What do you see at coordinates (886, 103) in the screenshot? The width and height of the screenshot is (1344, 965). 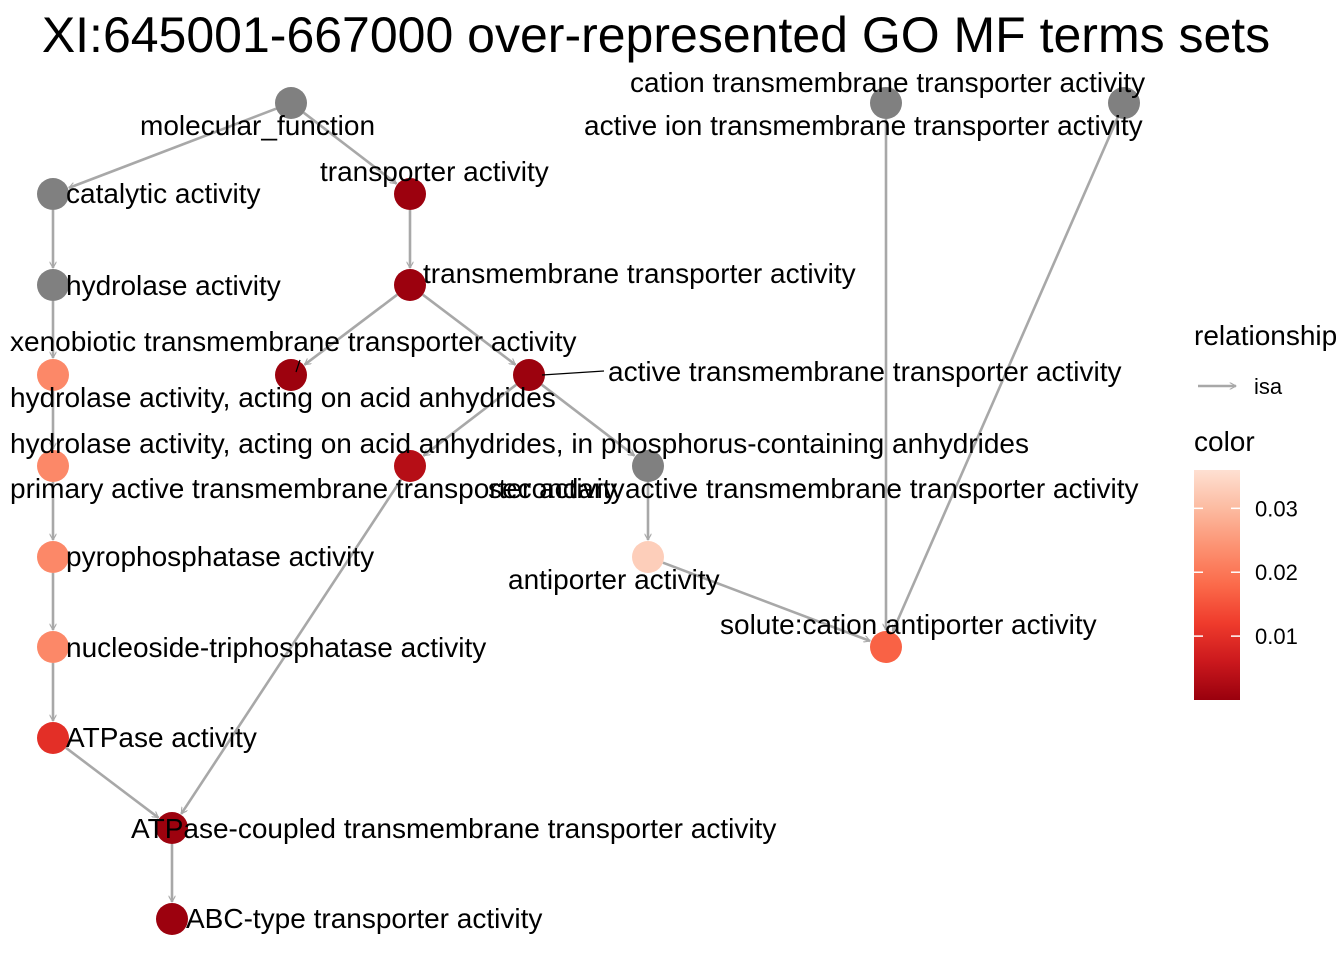 I see `node-cation_transmembrane_transporter_activity` at bounding box center [886, 103].